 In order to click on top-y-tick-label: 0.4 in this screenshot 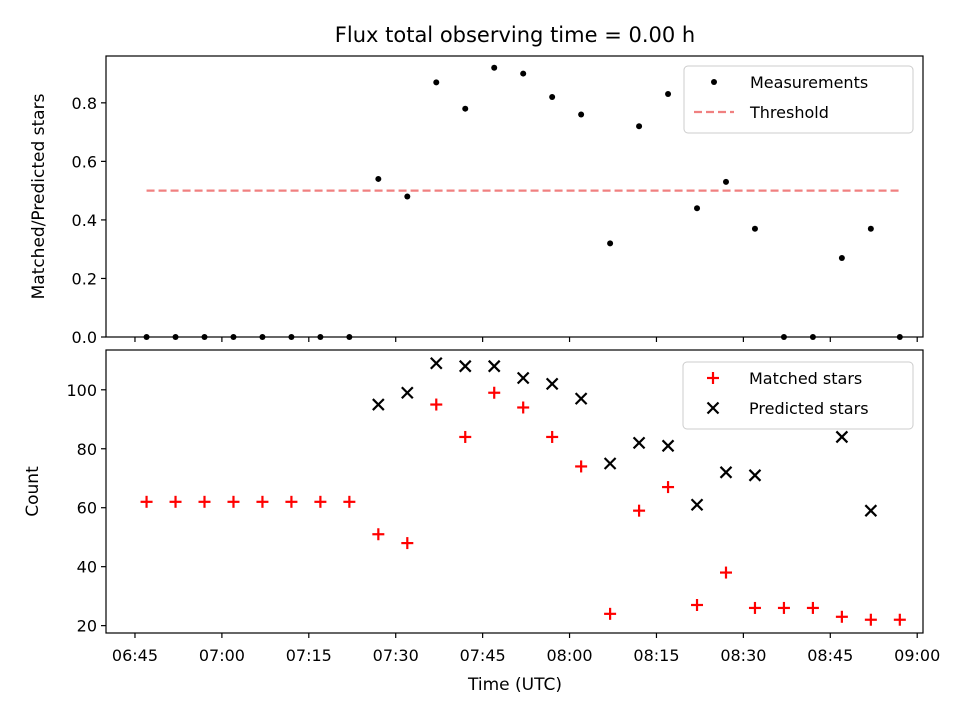, I will do `click(84, 220)`.